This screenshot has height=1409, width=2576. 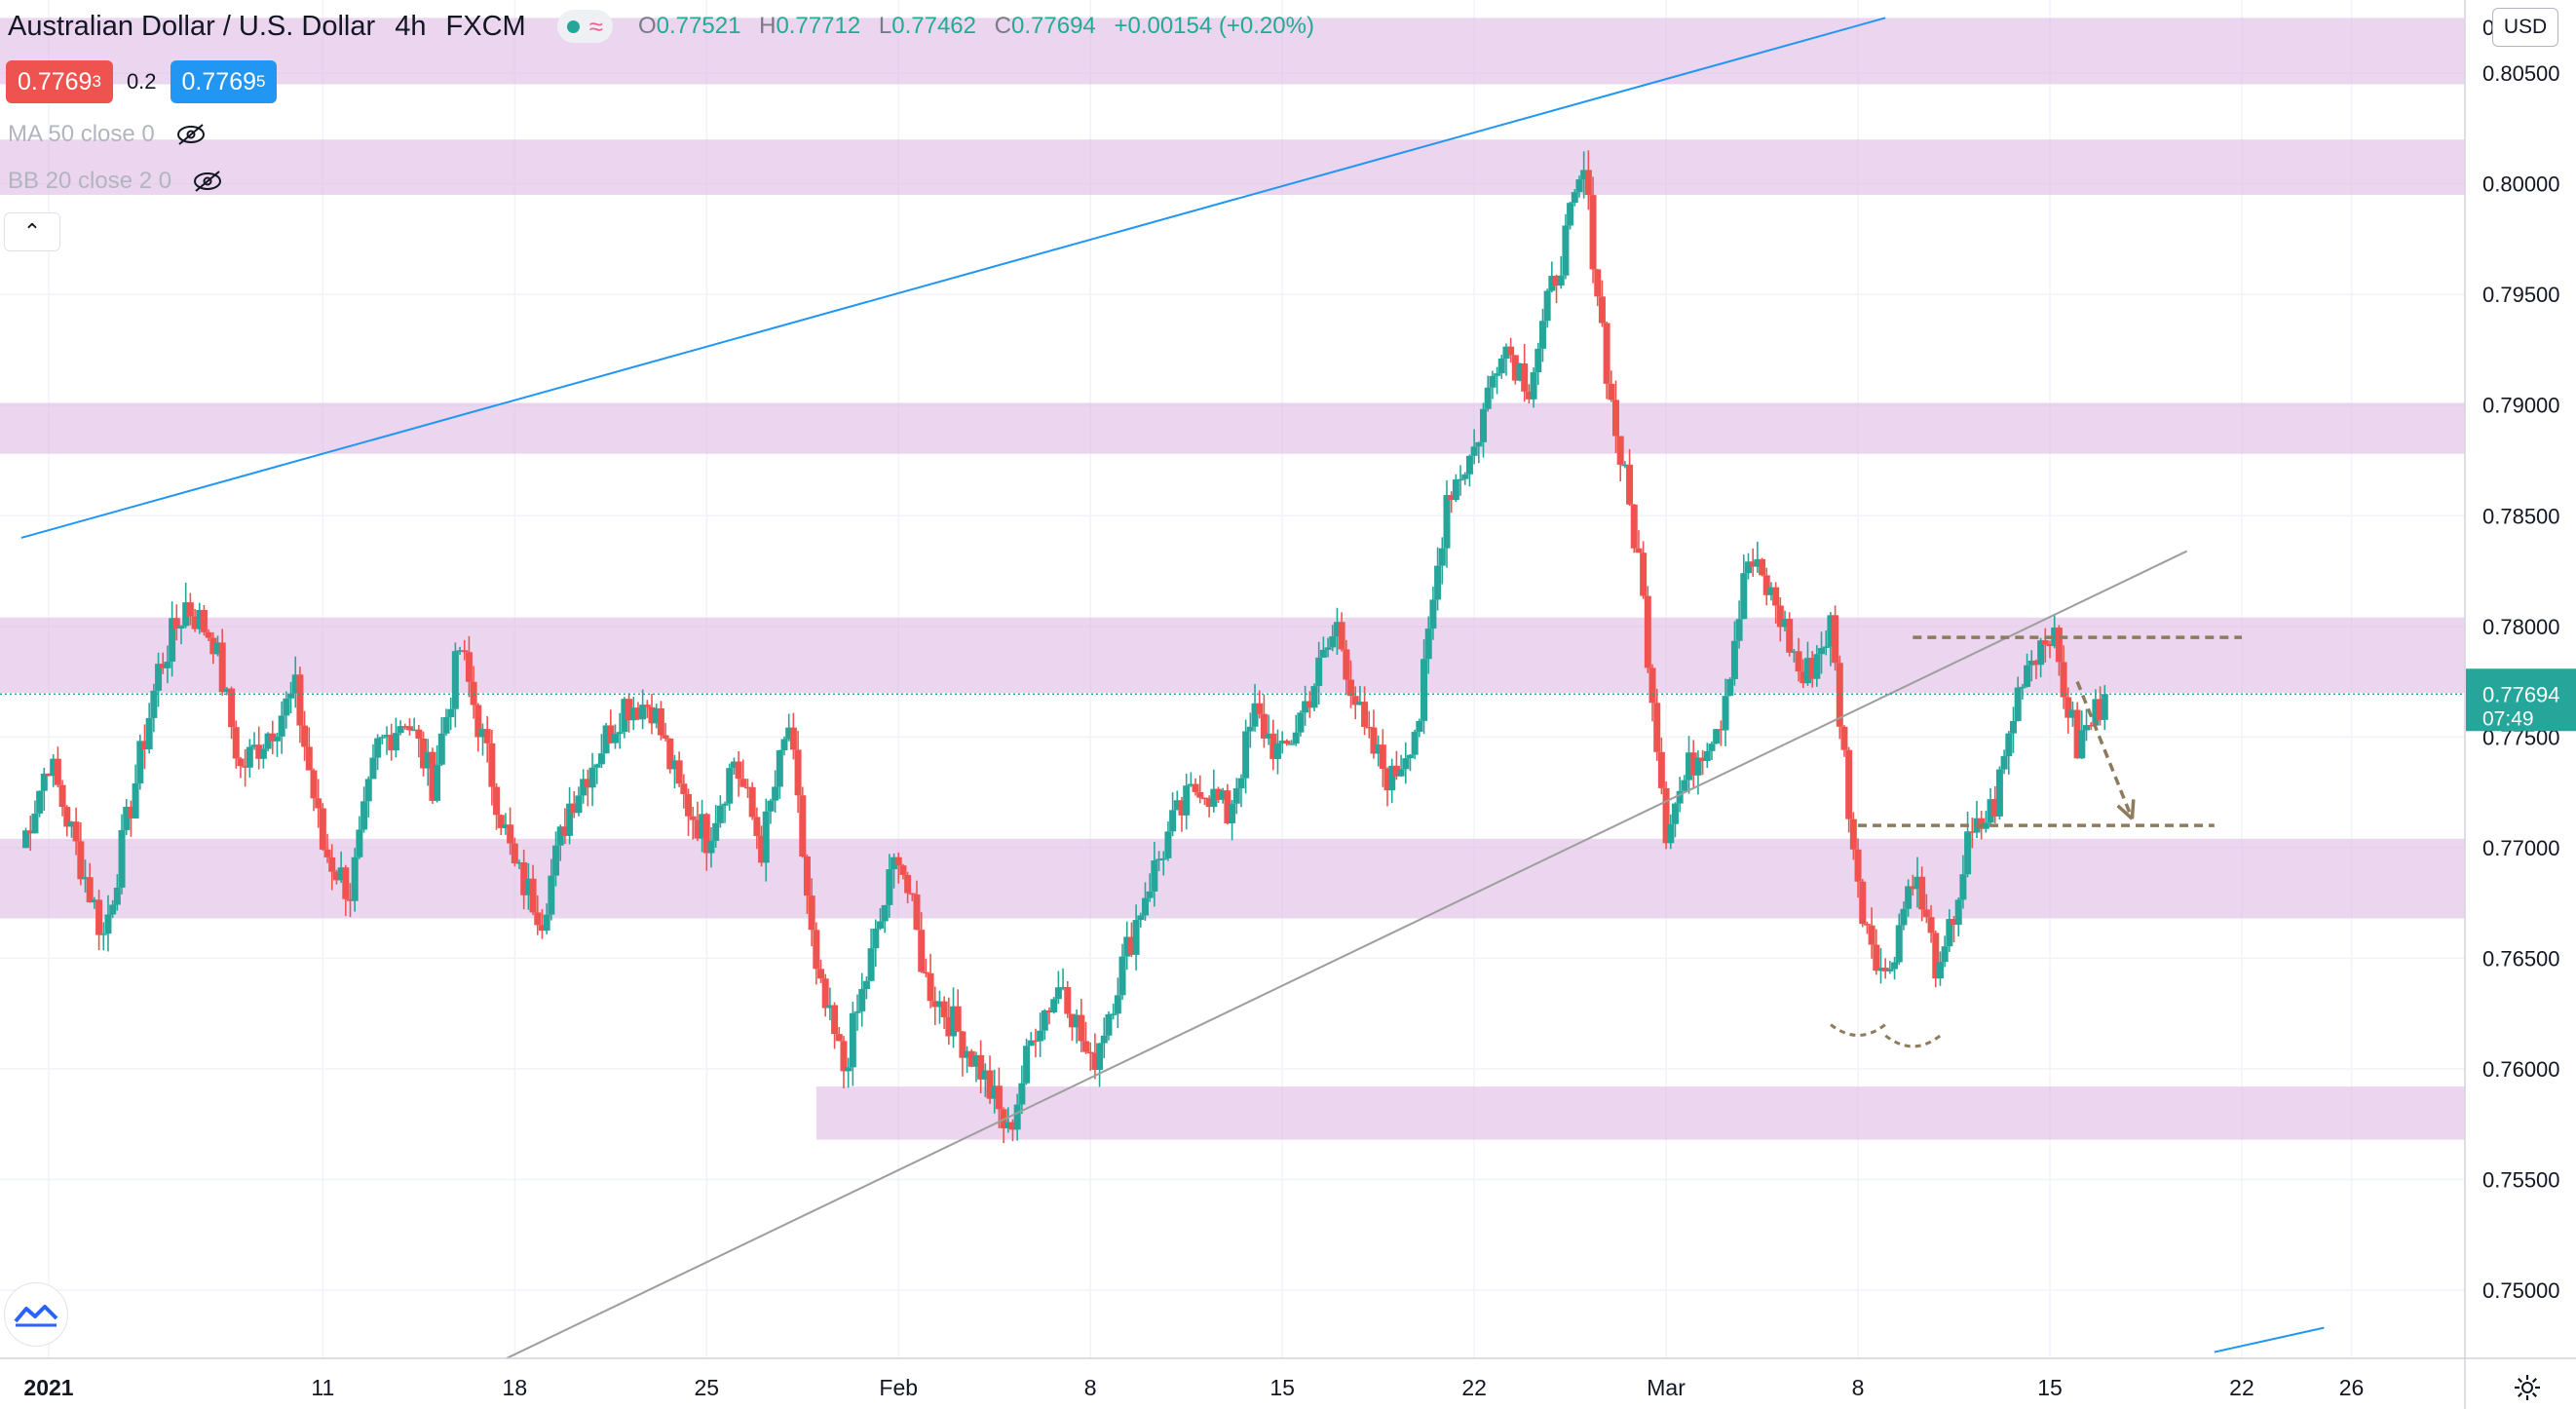 I want to click on buy-button: 0.7769 5, so click(x=224, y=81).